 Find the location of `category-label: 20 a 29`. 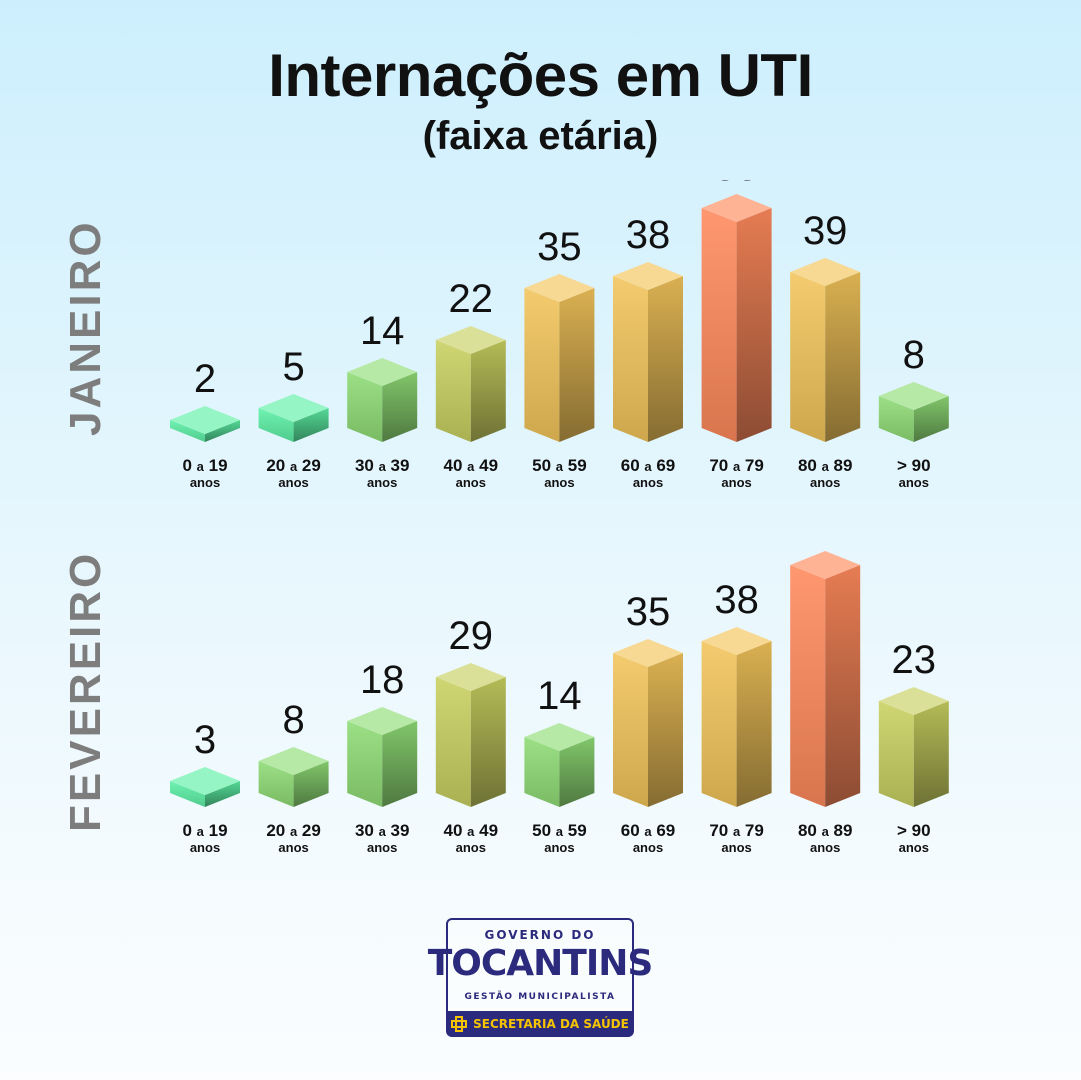

category-label: 20 a 29 is located at coordinates (293, 830).